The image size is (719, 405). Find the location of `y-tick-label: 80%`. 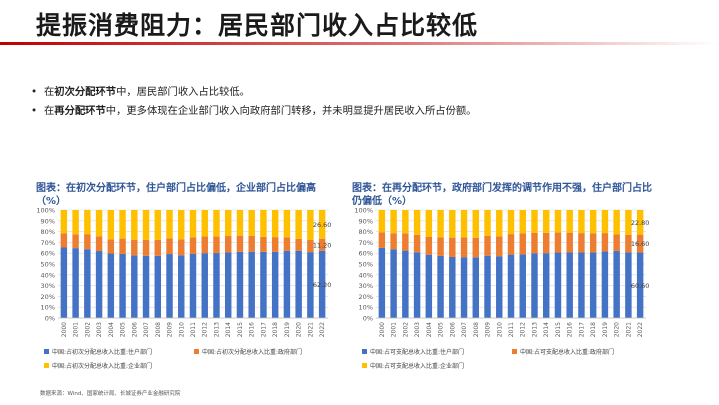

y-tick-label: 80% is located at coordinates (366, 232).